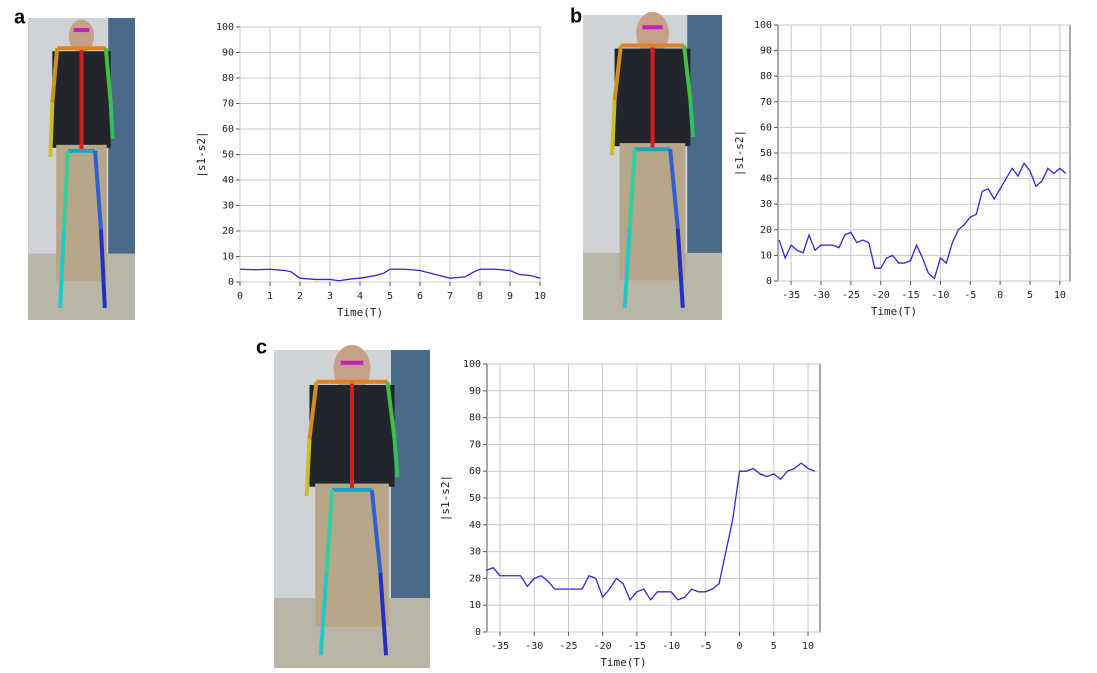 Image resolution: width=1097 pixels, height=673 pixels. Describe the element at coordinates (420, 296) in the screenshot. I see `x-tick-label: 6` at that location.